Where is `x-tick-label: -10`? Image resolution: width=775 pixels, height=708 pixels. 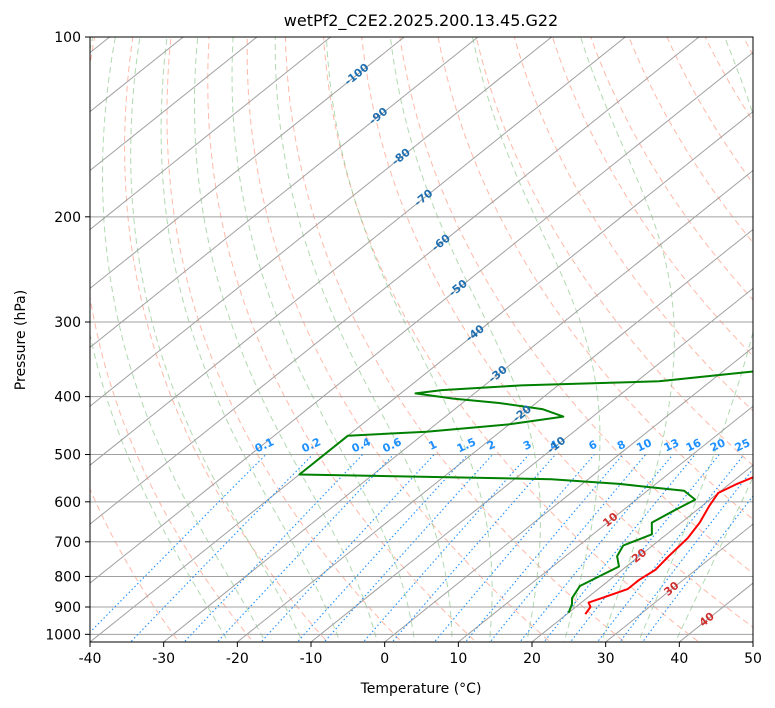 x-tick-label: -10 is located at coordinates (311, 659).